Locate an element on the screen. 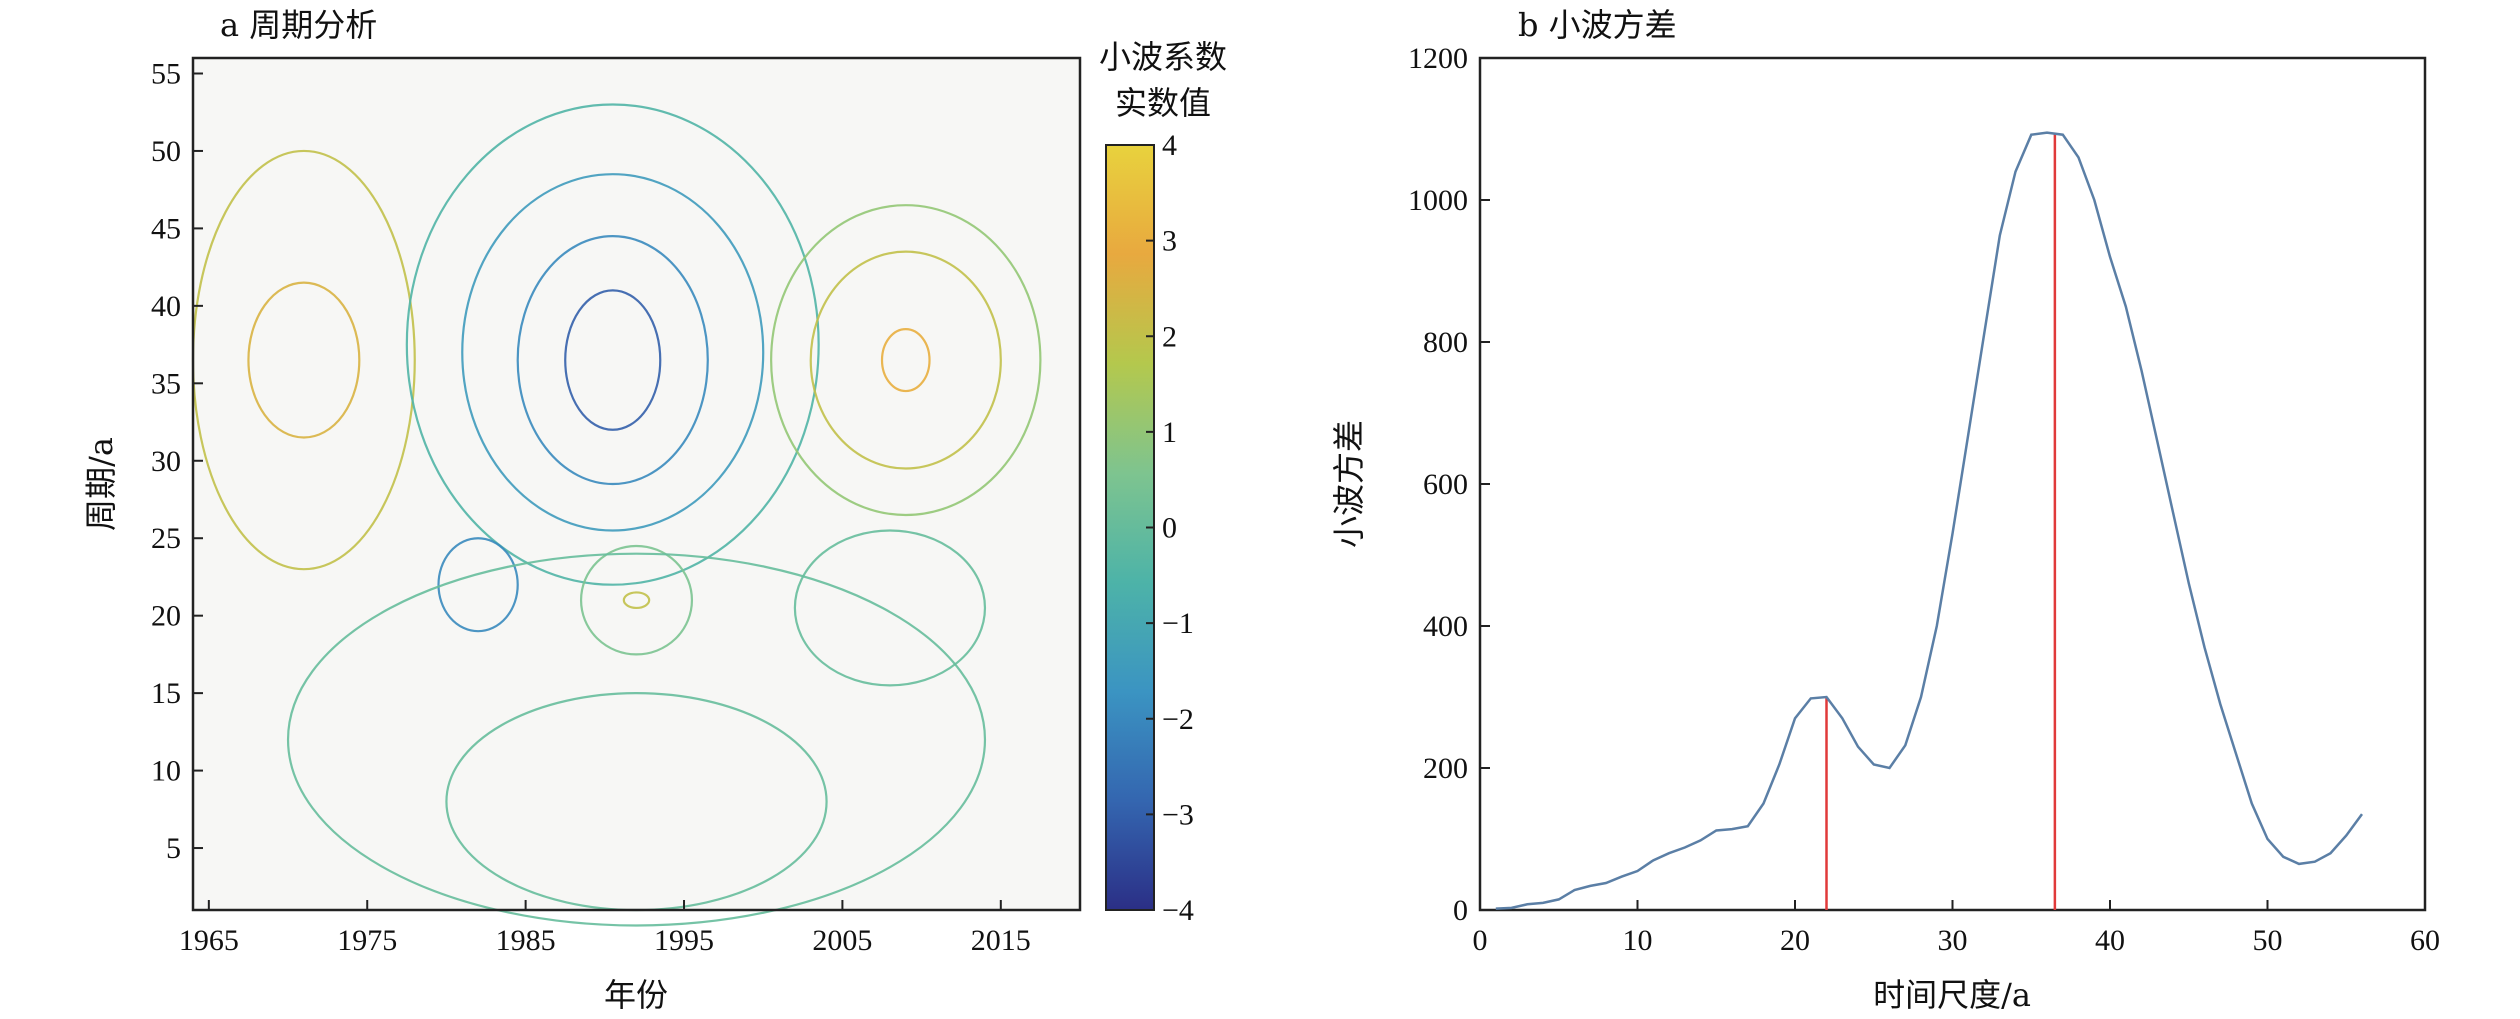  y-tick-label: 0 is located at coordinates (1460, 910).